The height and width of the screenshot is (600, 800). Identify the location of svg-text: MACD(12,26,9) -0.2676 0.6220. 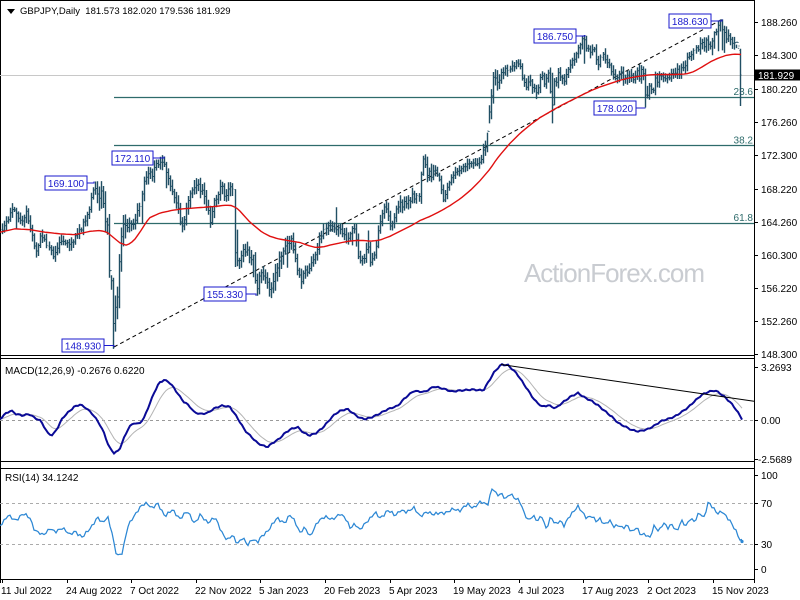
(75, 371).